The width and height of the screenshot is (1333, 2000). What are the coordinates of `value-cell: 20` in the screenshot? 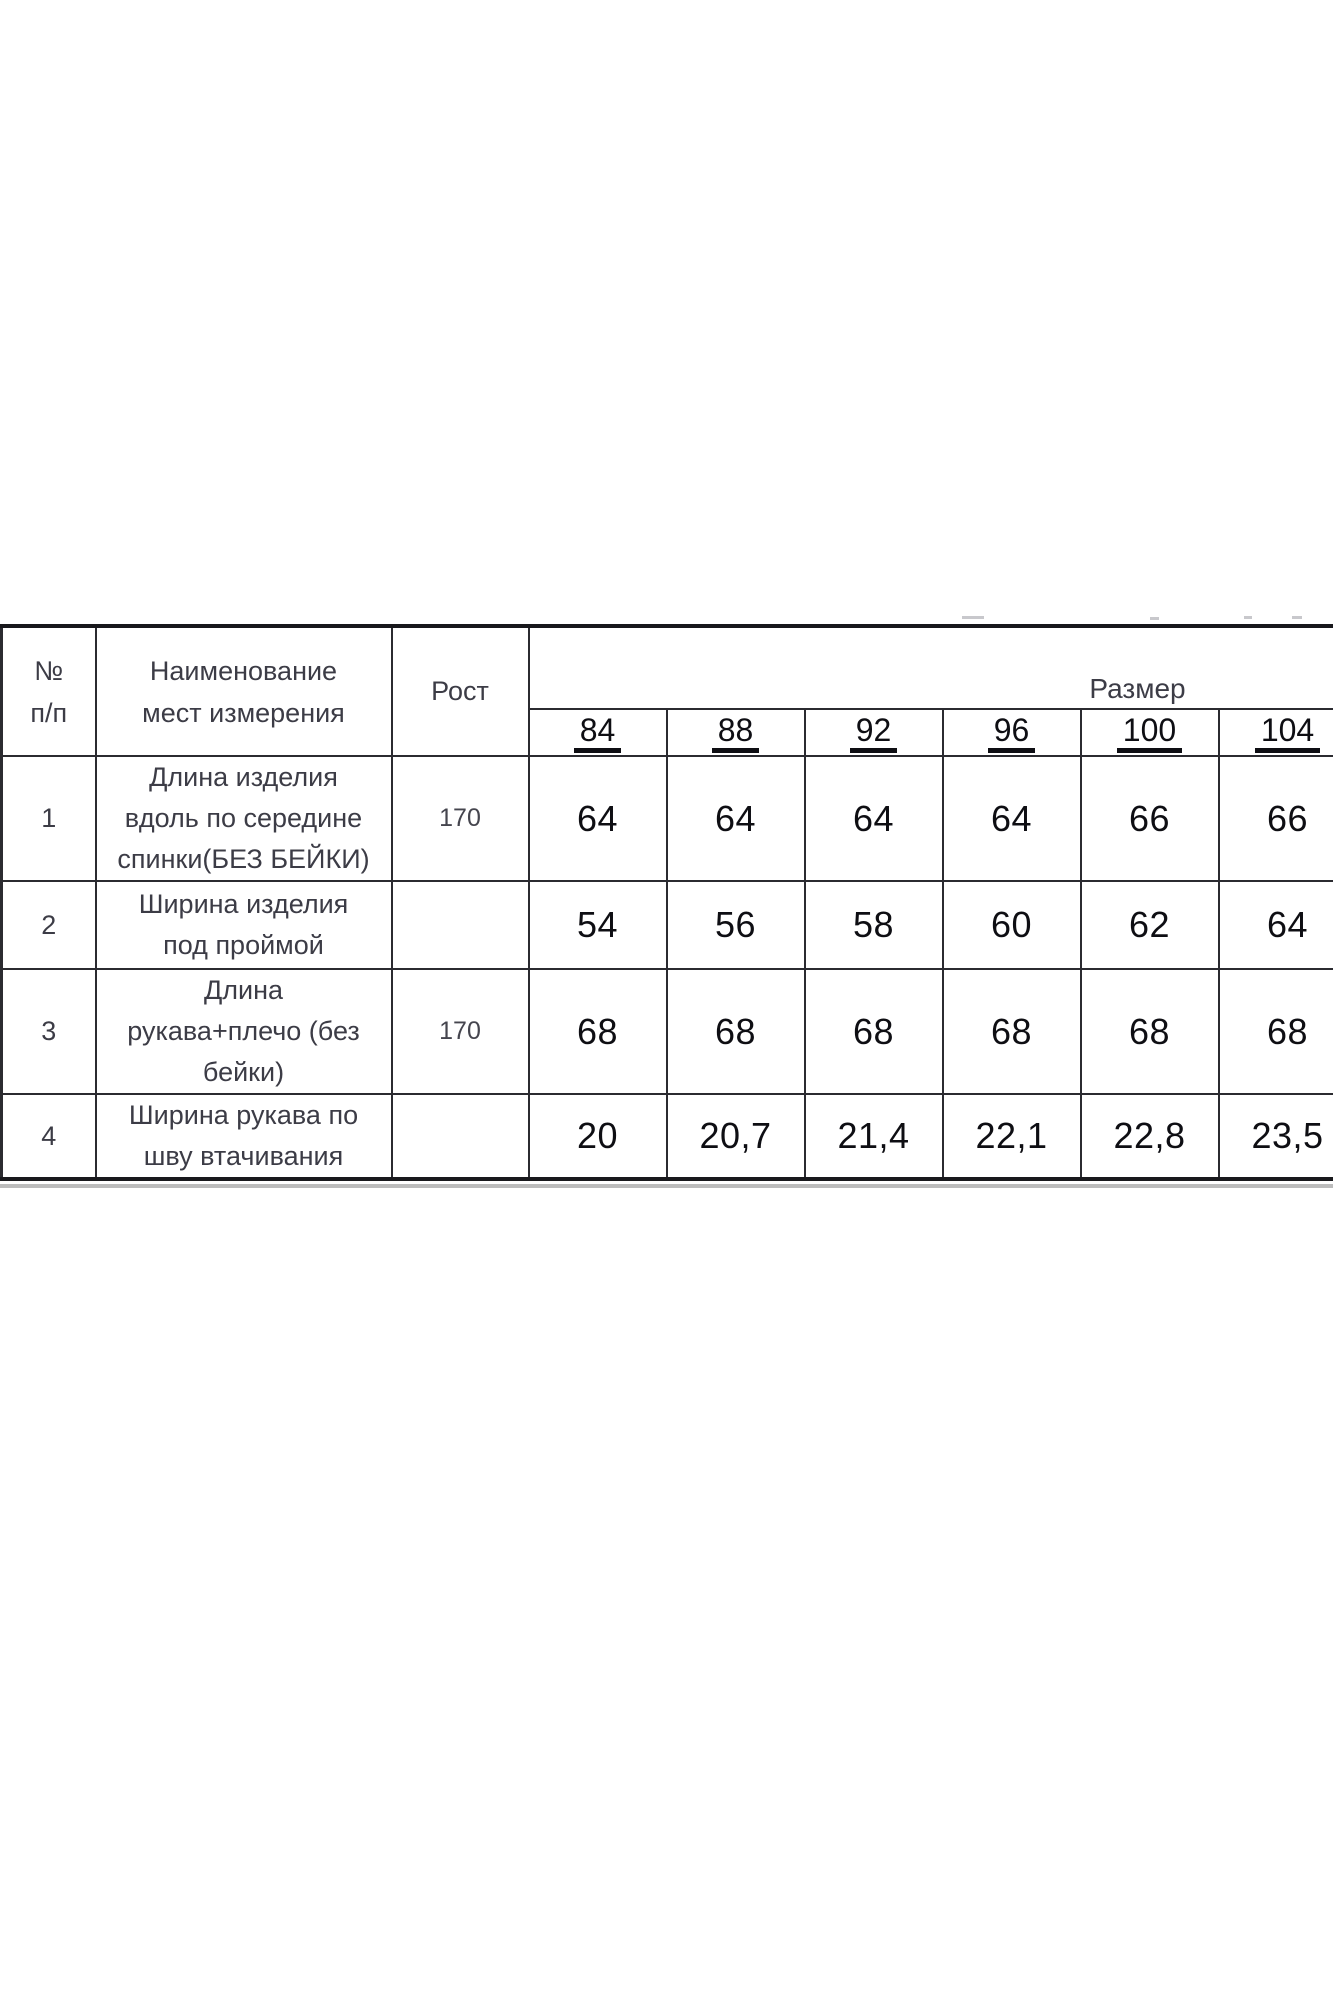 It's located at (597, 1137).